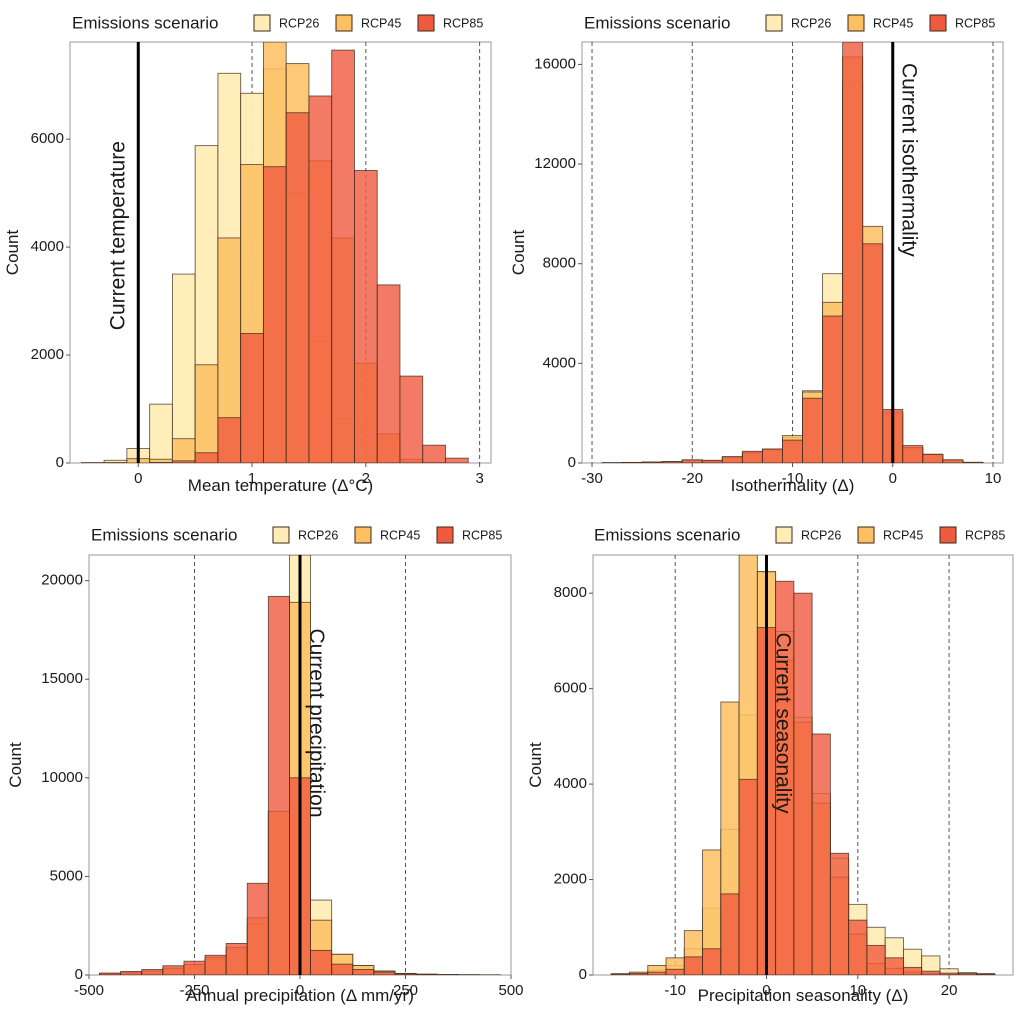 The image size is (1024, 1024). I want to click on y-axis-title: Count, so click(15, 765).